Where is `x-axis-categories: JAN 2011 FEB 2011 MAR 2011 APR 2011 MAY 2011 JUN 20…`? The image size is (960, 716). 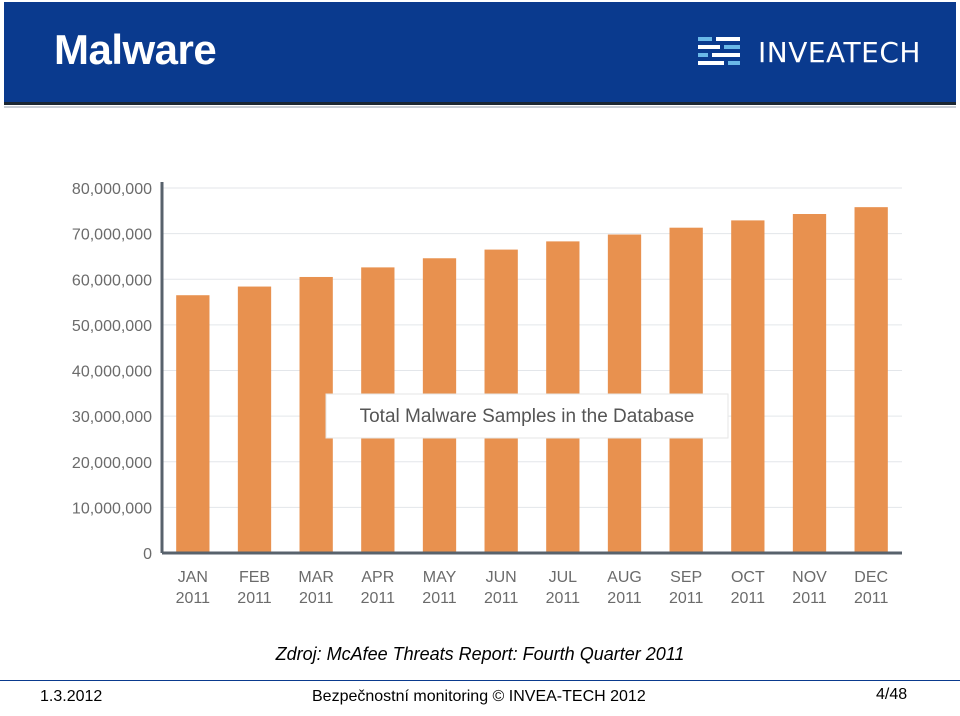
x-axis-categories: JAN 2011 FEB 2011 MAR 2011 APR 2011 MAY 2011 JUN 20… is located at coordinates (532, 588).